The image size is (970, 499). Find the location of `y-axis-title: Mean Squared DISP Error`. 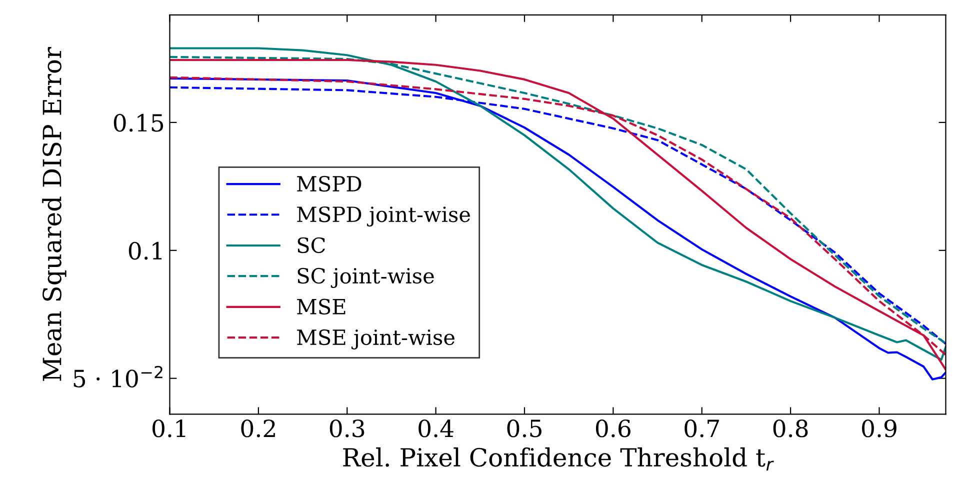

y-axis-title: Mean Squared DISP Error is located at coordinates (54, 213).